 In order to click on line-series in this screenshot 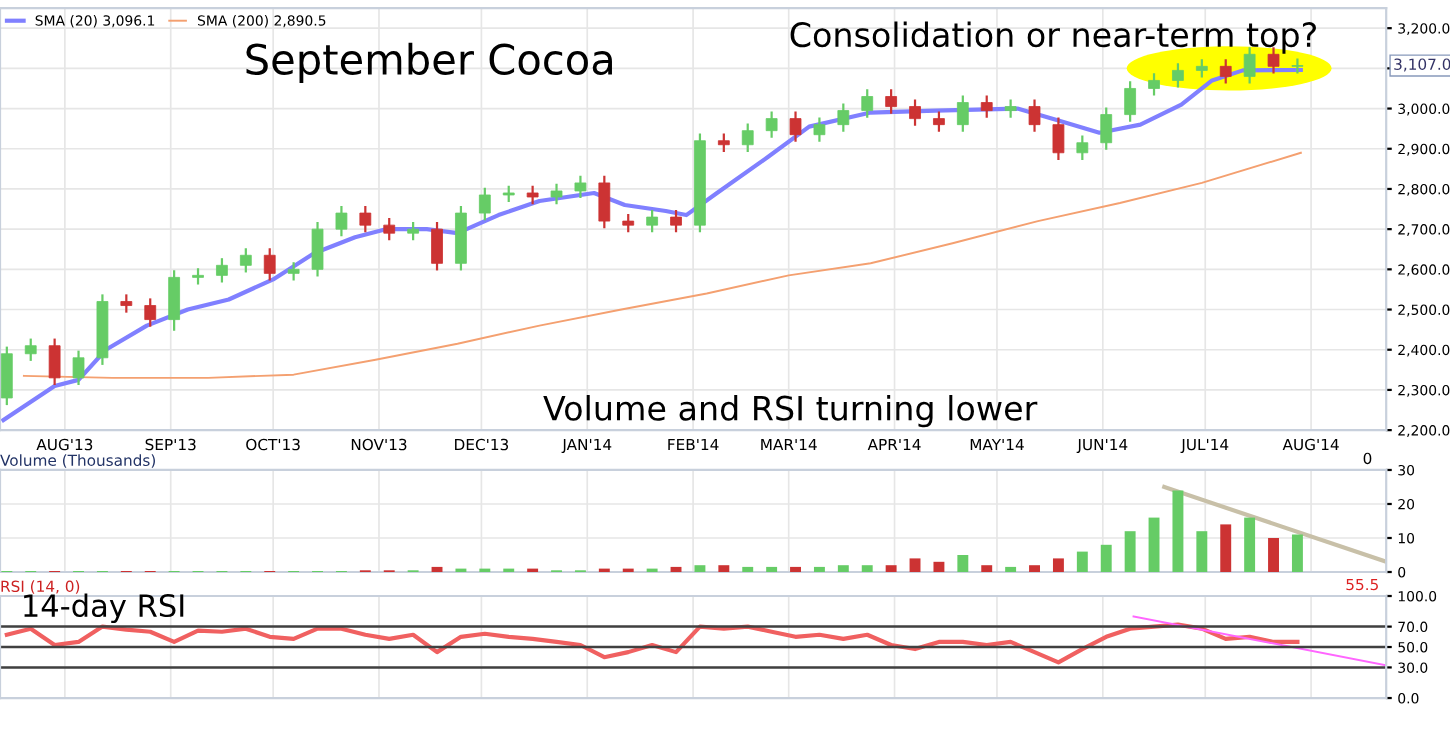, I will do `click(652, 643)`.